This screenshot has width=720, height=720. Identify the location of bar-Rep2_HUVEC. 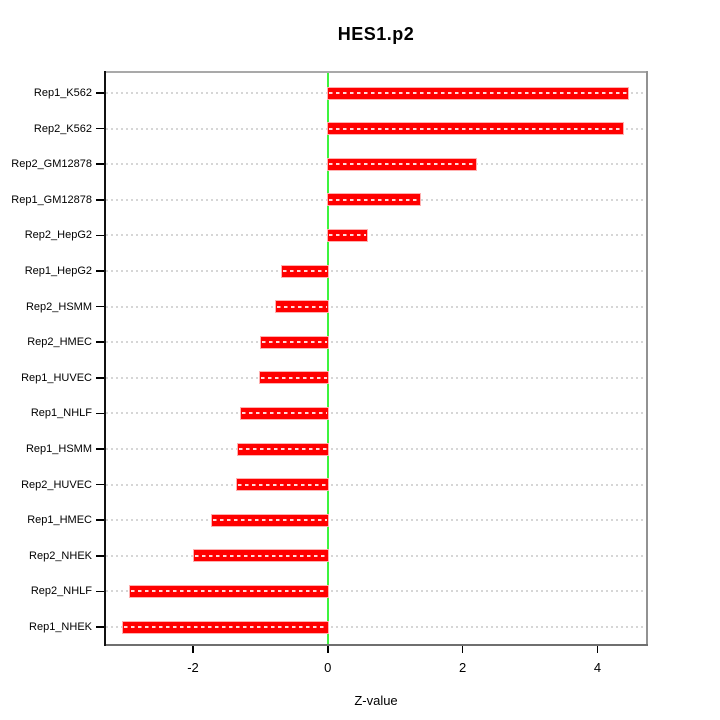
(282, 485).